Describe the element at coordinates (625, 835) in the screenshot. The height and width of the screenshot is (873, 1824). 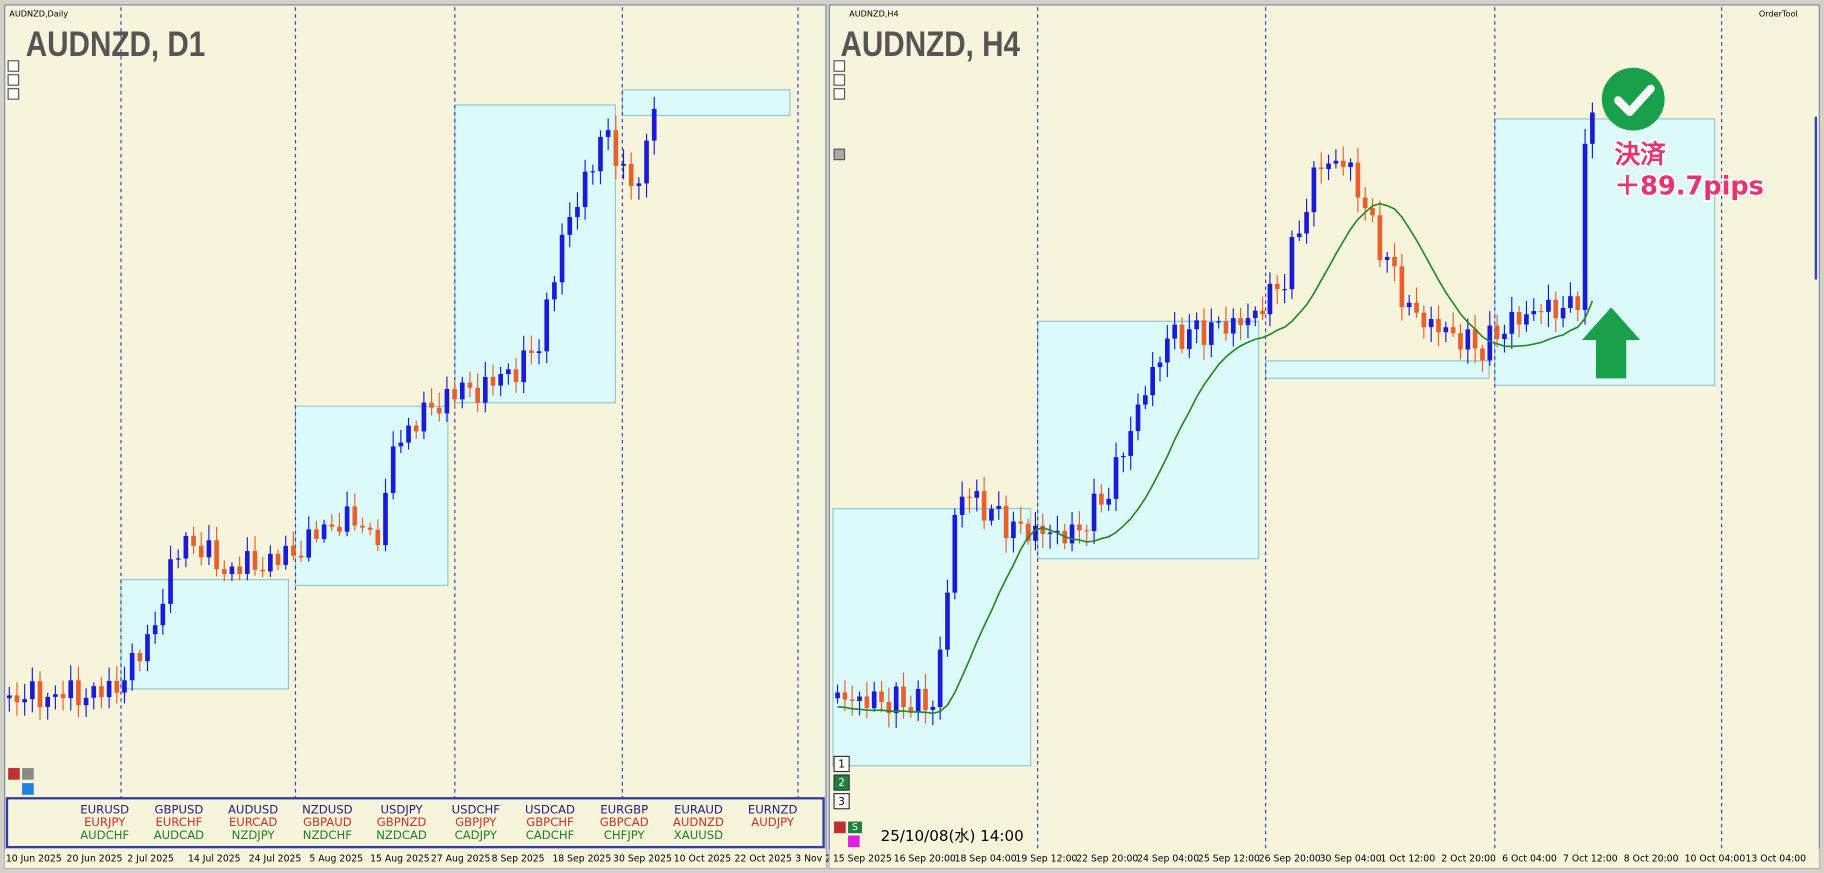
I see `symbol: CHFJPY` at that location.